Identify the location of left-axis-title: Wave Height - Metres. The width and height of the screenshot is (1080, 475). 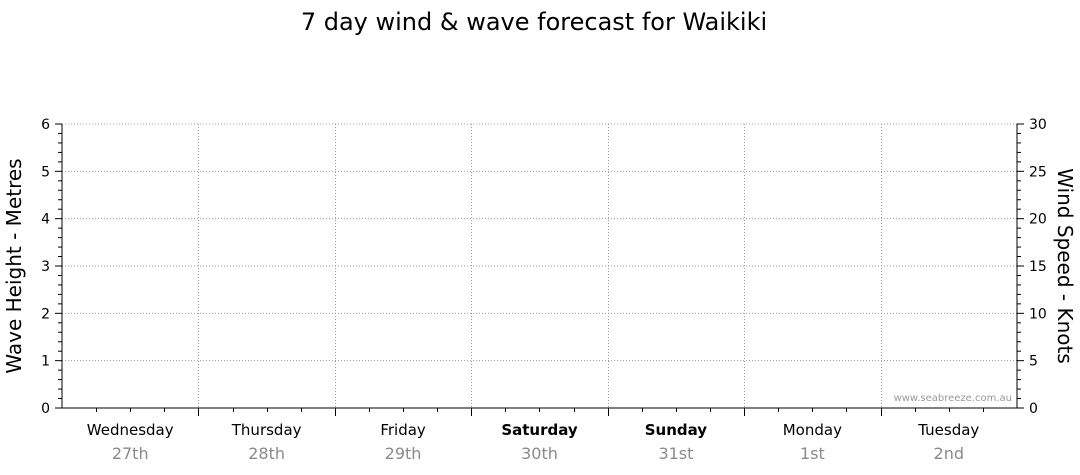
(14, 265).